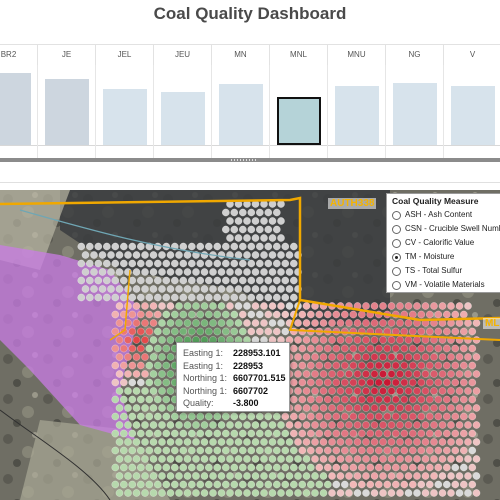  Describe the element at coordinates (241, 114) in the screenshot. I see `seam-bar-mn` at that location.